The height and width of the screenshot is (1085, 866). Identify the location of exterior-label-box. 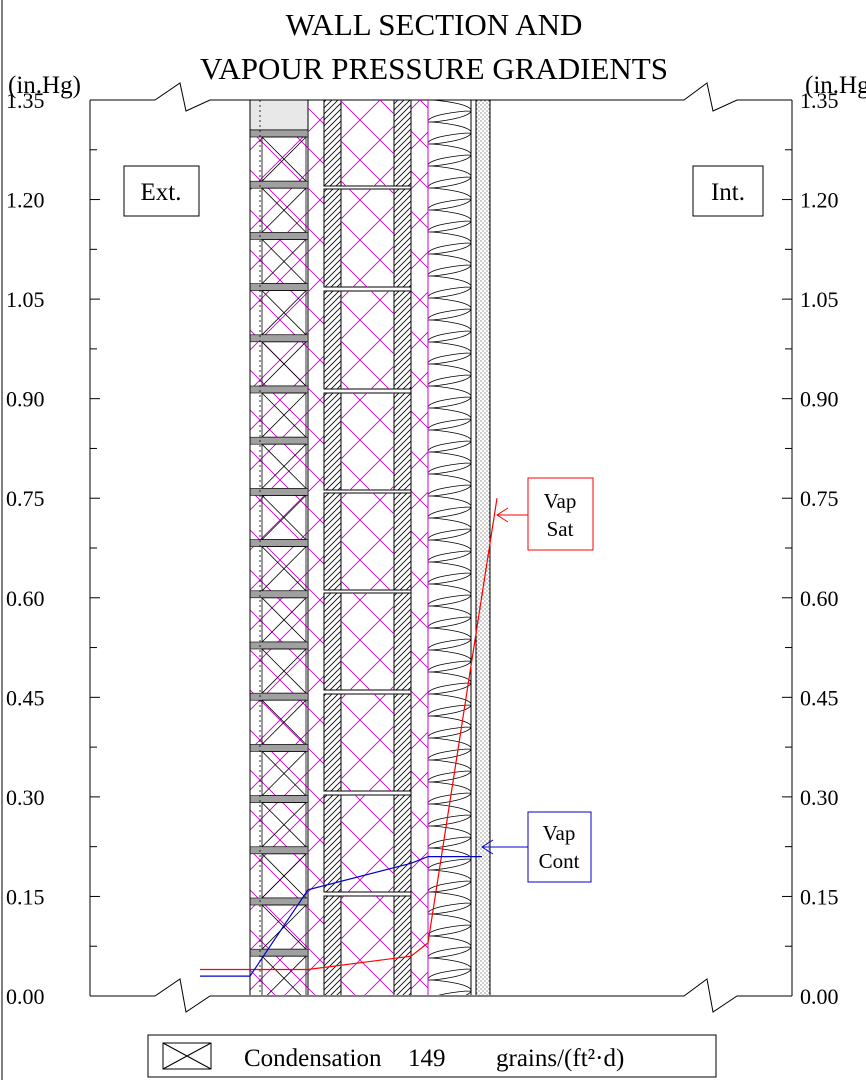
(161, 191).